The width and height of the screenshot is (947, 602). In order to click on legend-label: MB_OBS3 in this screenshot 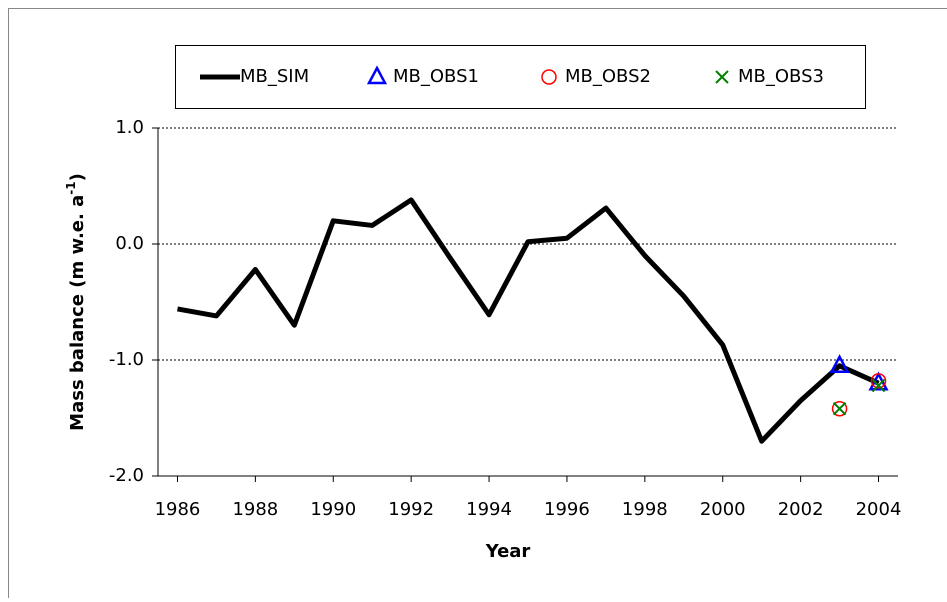, I will do `click(781, 76)`.